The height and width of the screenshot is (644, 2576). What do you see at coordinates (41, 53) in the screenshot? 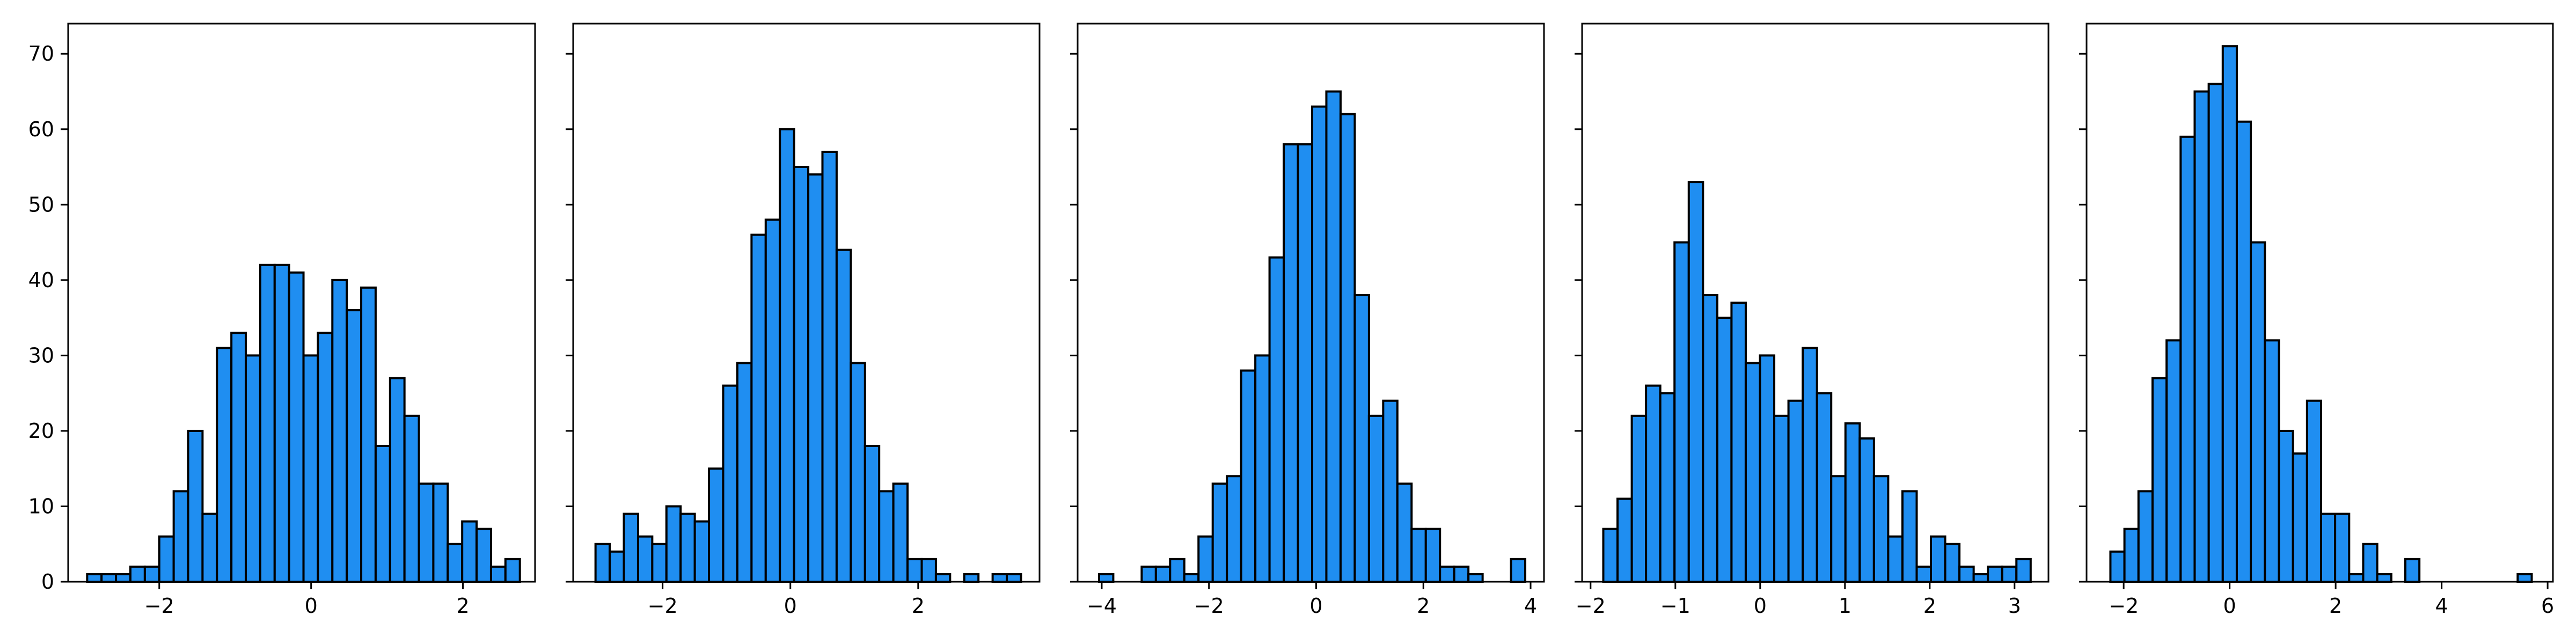
I see `y-tick-label: 70` at bounding box center [41, 53].